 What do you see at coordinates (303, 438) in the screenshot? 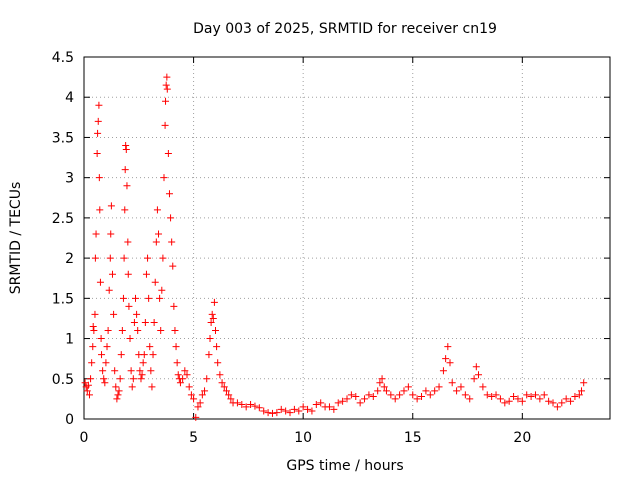
I see `x-tick-label: 10` at bounding box center [303, 438].